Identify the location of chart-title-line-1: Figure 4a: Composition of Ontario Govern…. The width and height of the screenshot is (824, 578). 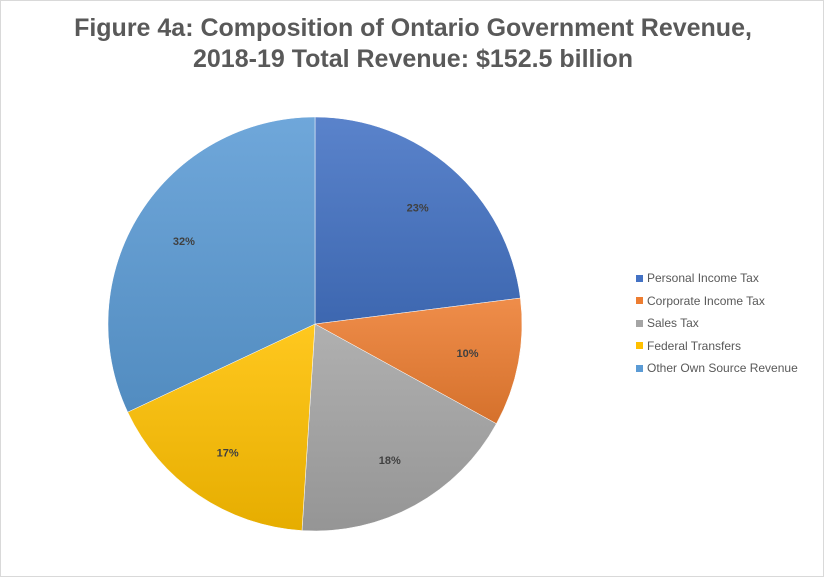
(413, 28).